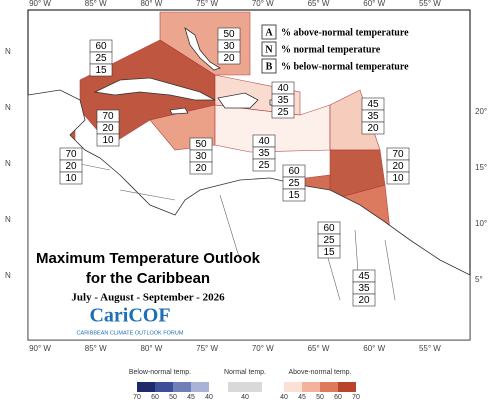  I want to click on logo: CariCOF, so click(129, 316).